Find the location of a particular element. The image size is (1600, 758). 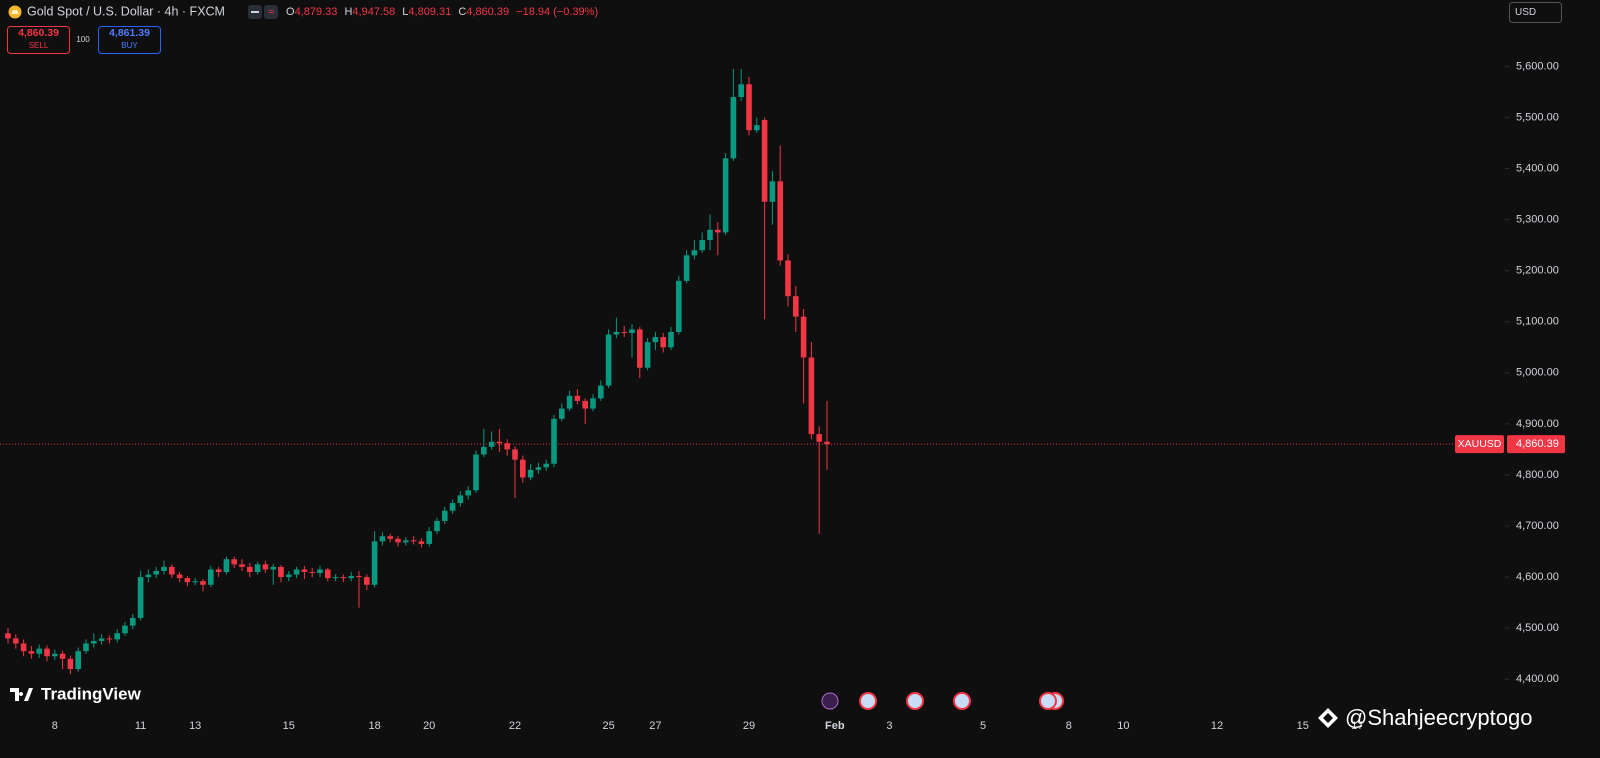

compare-button is located at coordinates (271, 12).